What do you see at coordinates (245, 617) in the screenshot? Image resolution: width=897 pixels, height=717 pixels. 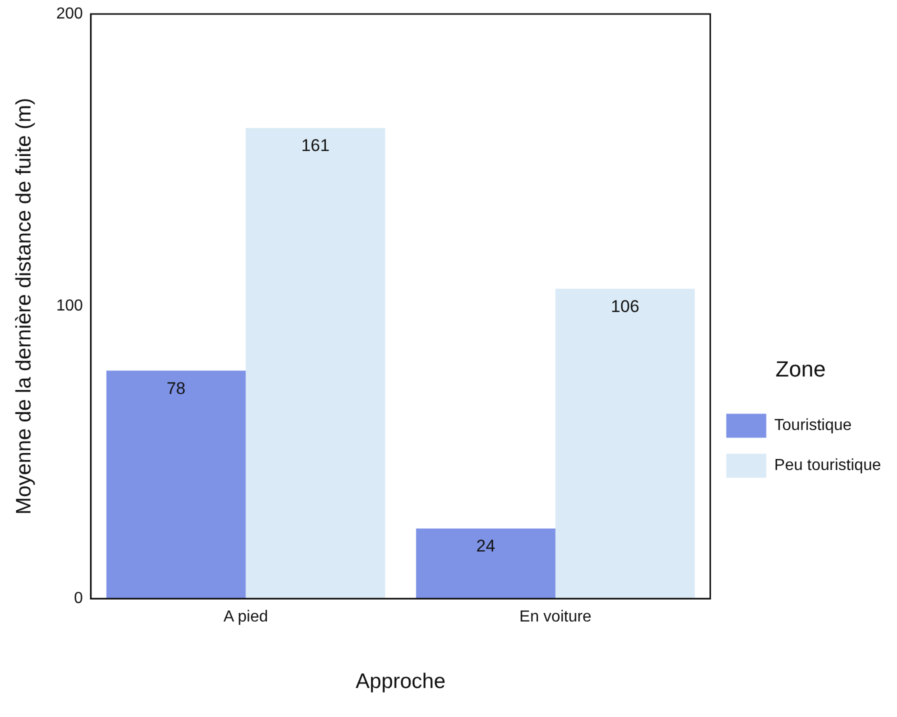 I see `x-tick-label: A pied` at bounding box center [245, 617].